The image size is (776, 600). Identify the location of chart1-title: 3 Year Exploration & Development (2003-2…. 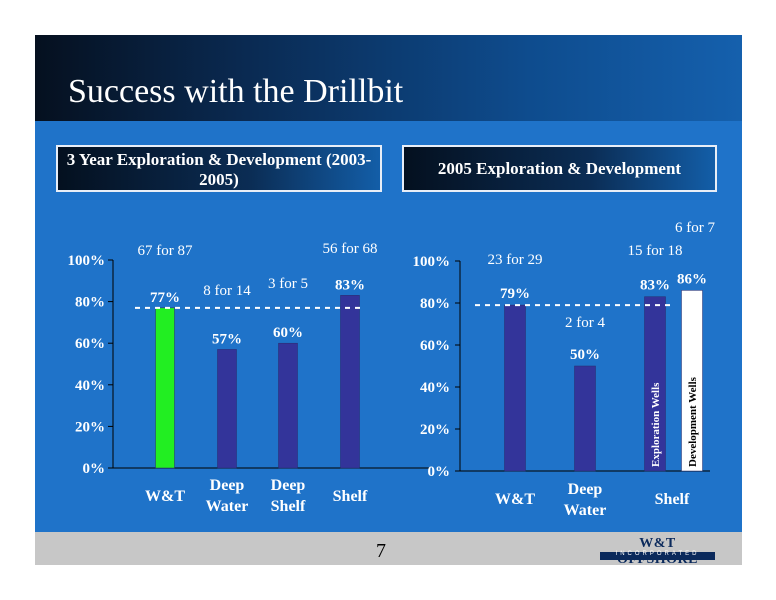
(219, 168).